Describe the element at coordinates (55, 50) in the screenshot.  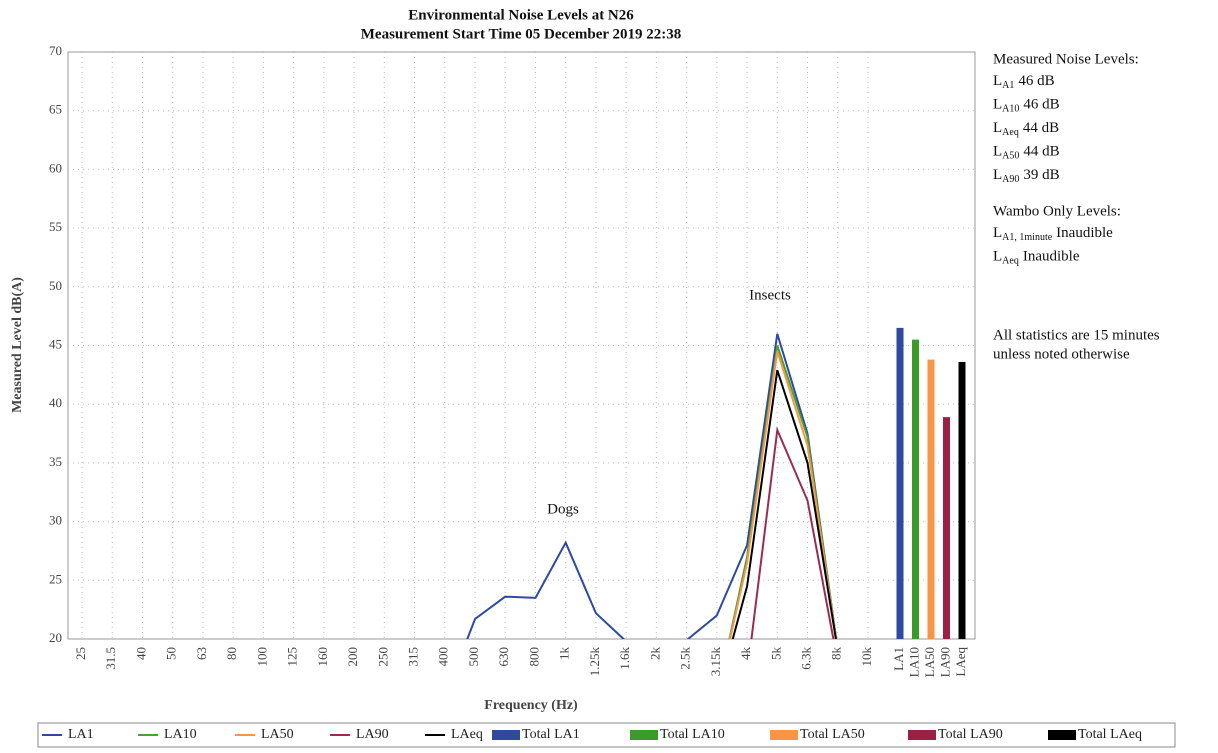
I see `y-tick-label: 70` at that location.